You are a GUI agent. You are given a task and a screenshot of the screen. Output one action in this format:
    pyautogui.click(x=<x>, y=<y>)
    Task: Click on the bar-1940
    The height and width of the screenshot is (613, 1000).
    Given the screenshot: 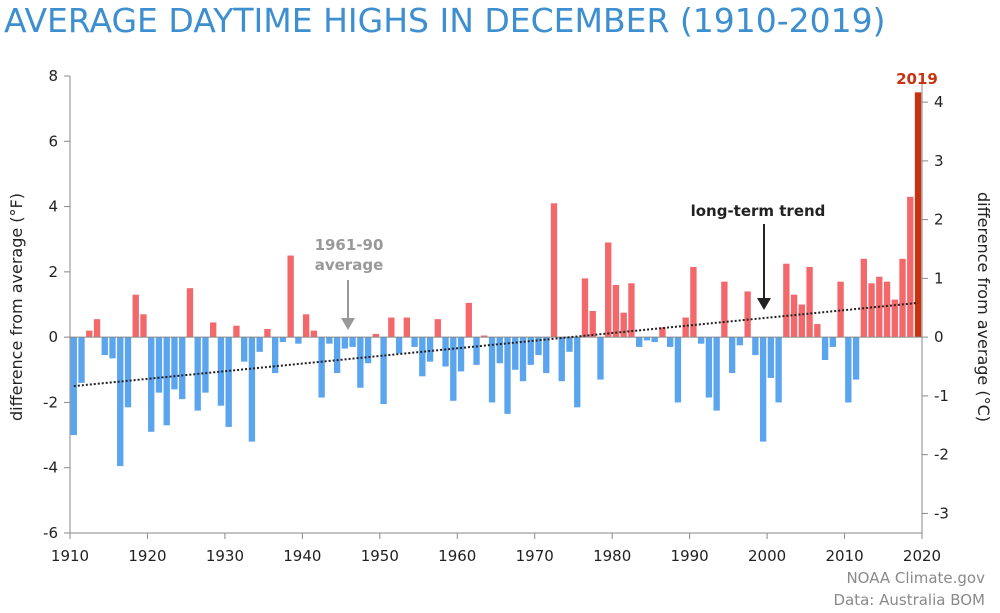 What is the action you would take?
    pyautogui.click(x=306, y=326)
    